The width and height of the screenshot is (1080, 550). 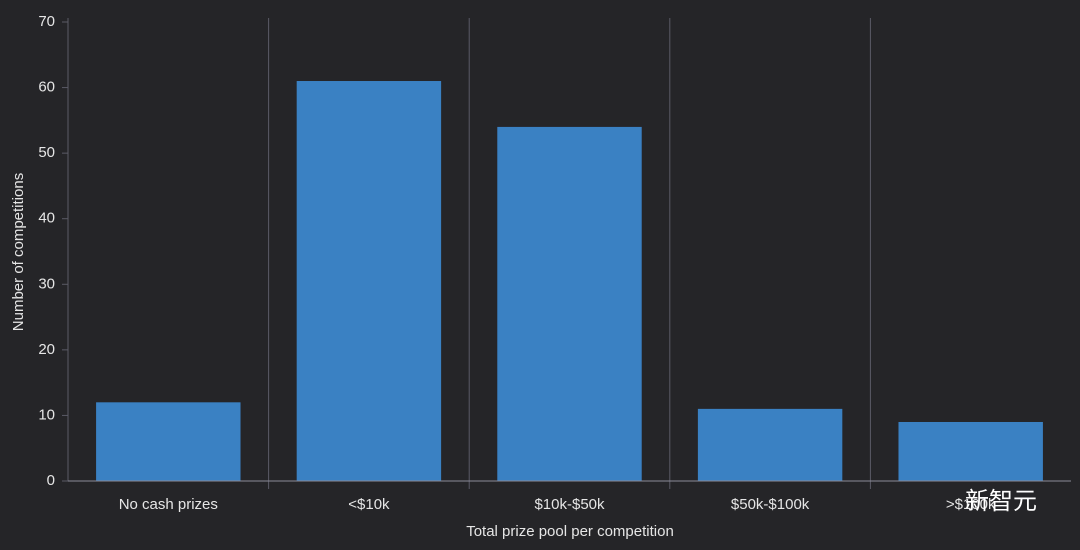 What do you see at coordinates (46, 349) in the screenshot?
I see `y-tick-label: 20` at bounding box center [46, 349].